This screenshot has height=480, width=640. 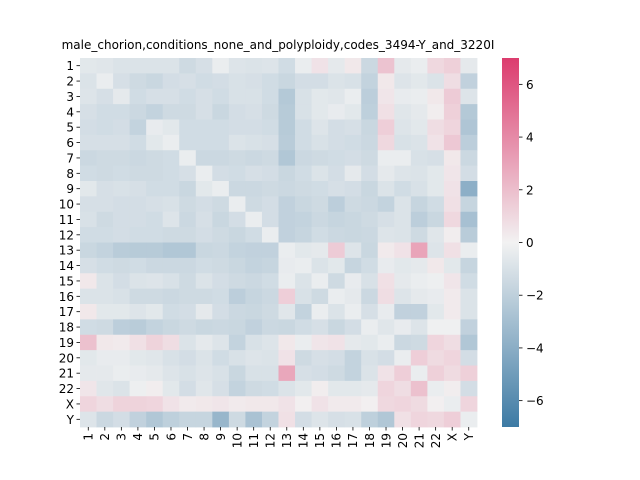 I want to click on y-tick-label: 6, so click(x=70, y=143).